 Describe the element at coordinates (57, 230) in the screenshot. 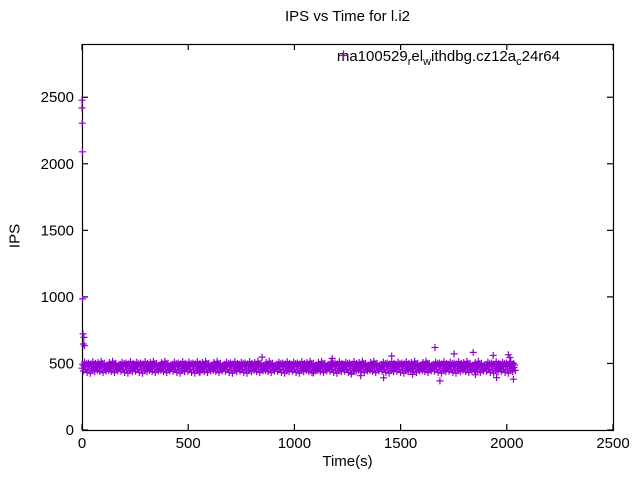

I see `y-tick-label: 1500` at that location.